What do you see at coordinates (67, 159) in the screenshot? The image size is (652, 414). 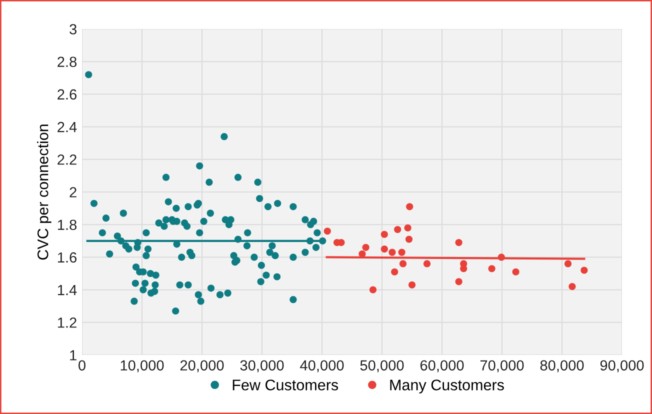 I see `y-tick-label: 2.2` at bounding box center [67, 159].